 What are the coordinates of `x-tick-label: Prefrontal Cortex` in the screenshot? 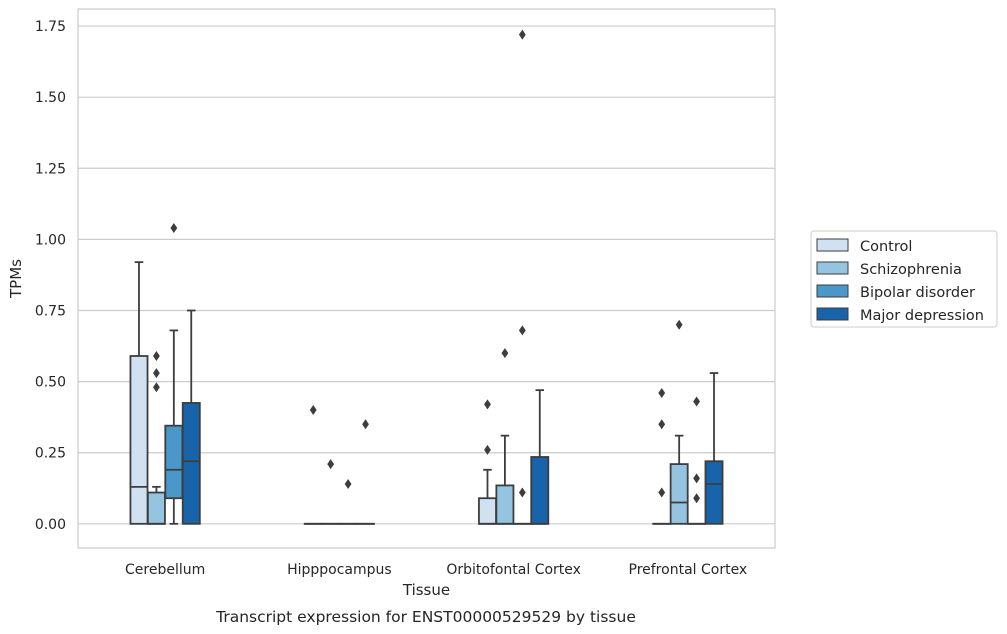 It's located at (688, 570).